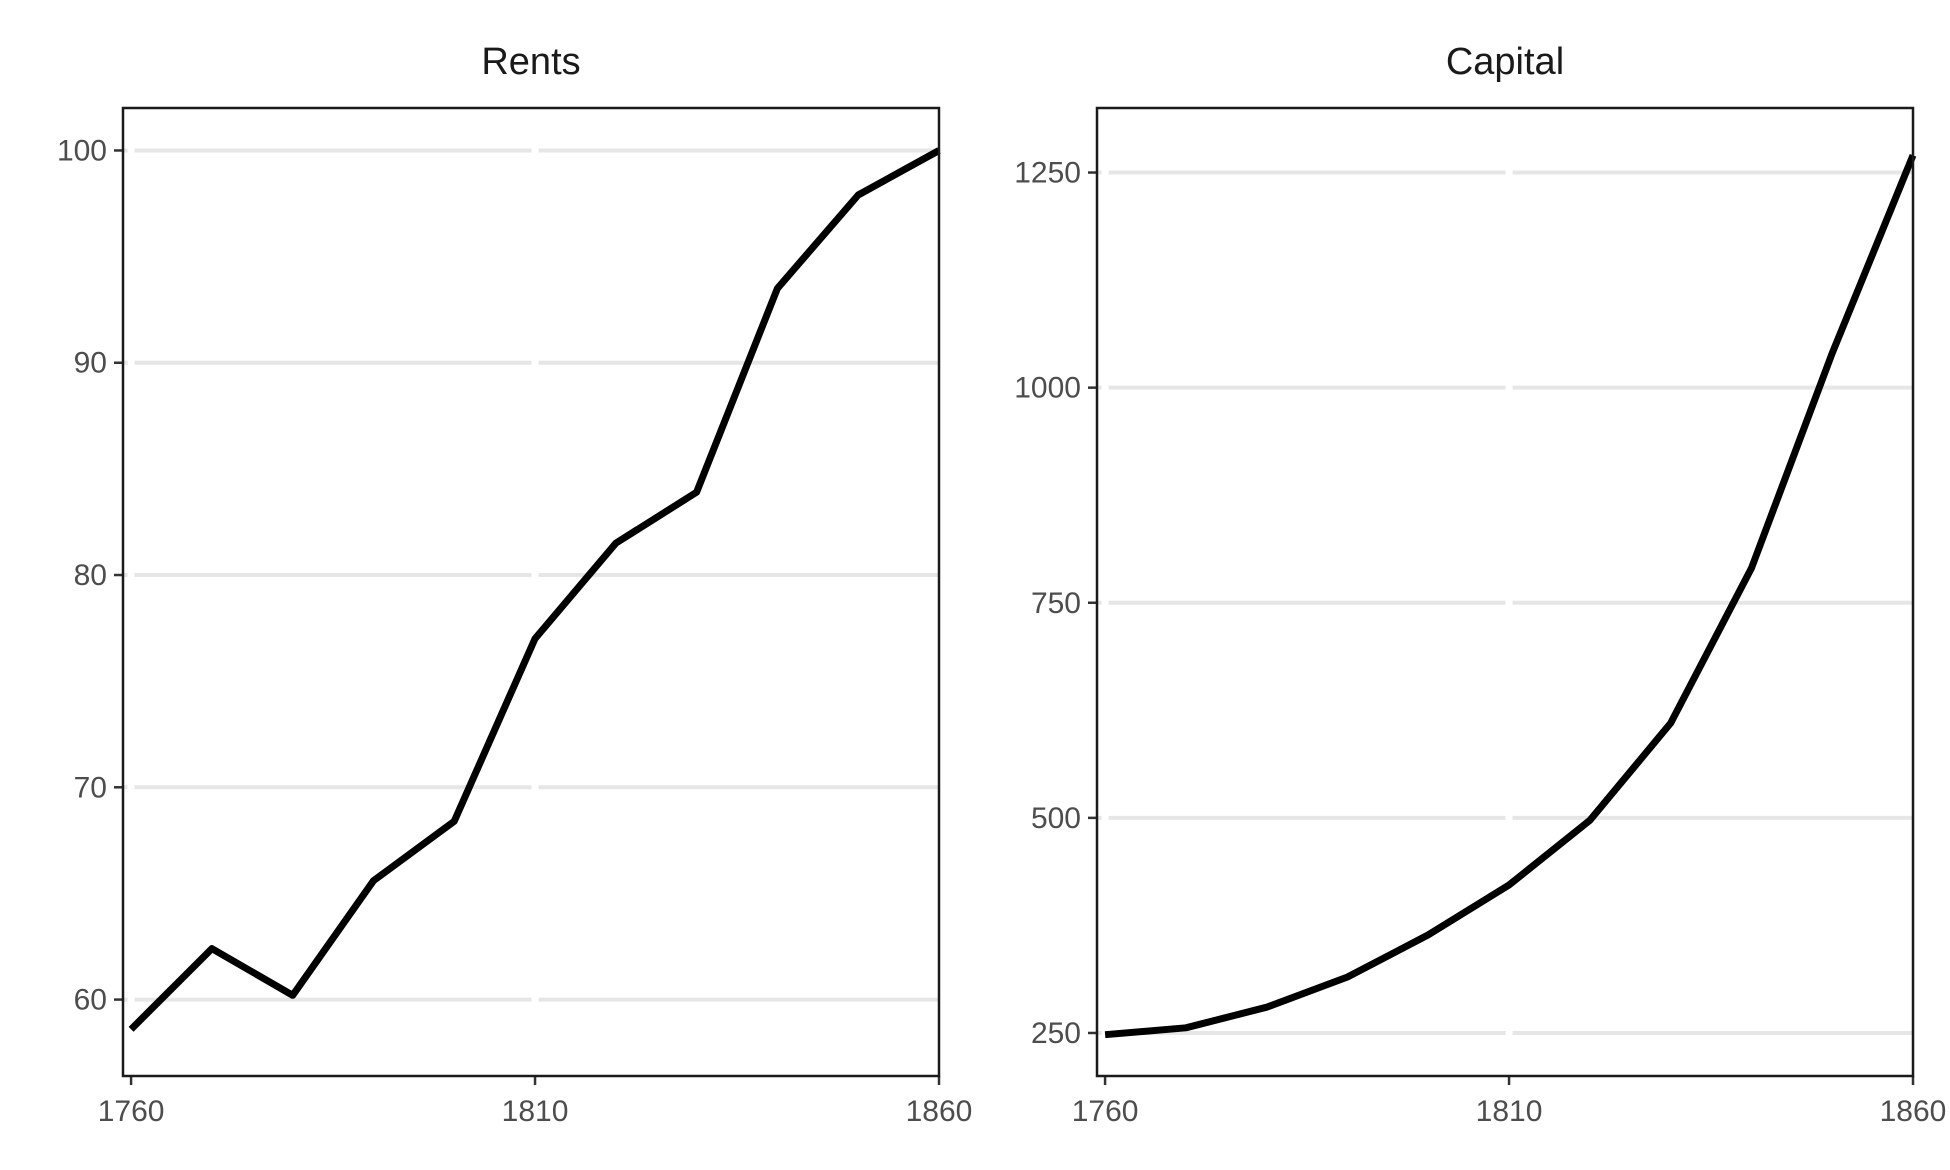  What do you see at coordinates (1056, 1033) in the screenshot?
I see `y-tick-label: 250` at bounding box center [1056, 1033].